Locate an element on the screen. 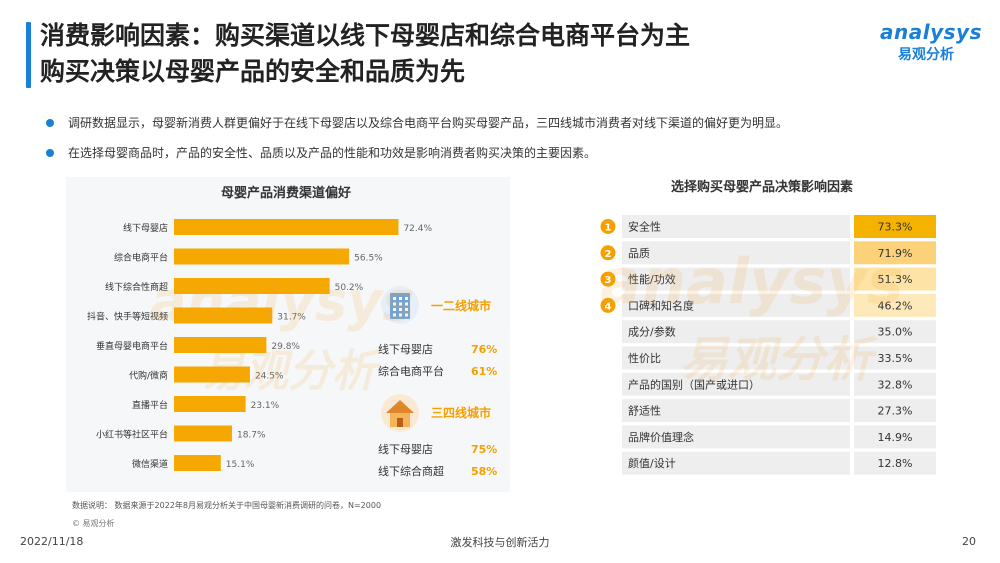  data-label: 23.1% is located at coordinates (265, 406).